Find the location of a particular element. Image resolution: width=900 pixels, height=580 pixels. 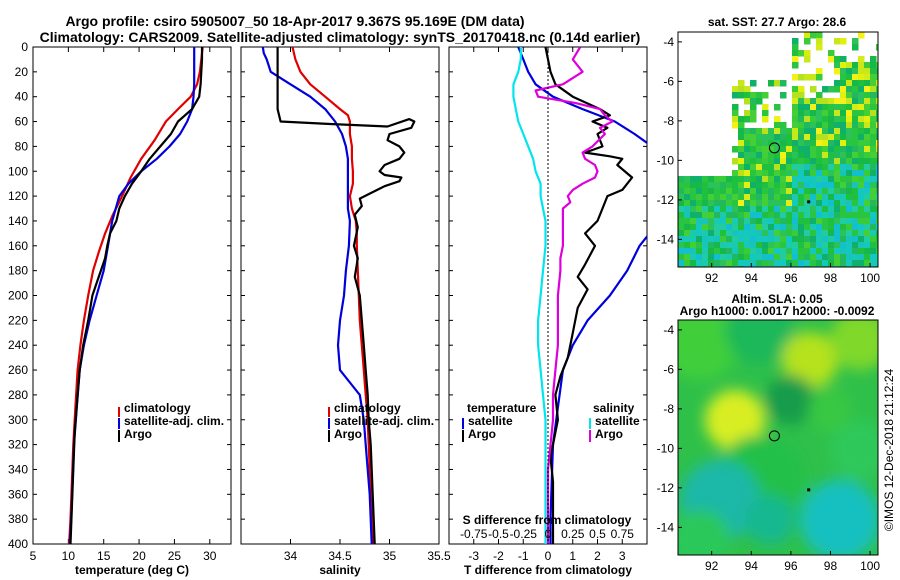

map-x-tick-label: 94 is located at coordinates (752, 566).